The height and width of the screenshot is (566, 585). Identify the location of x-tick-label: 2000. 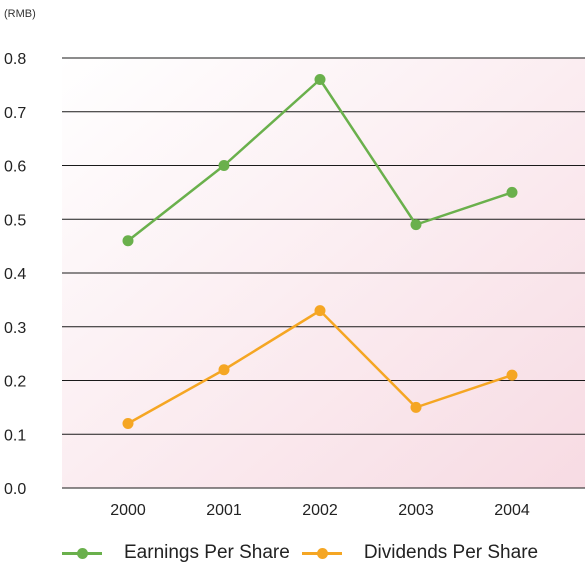
(128, 510).